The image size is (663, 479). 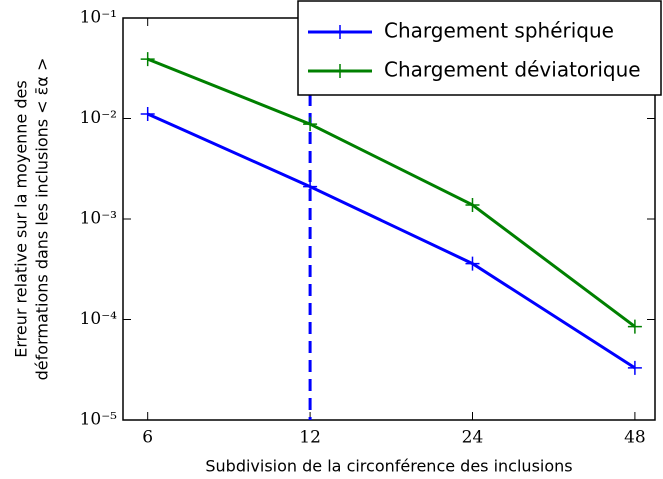 What do you see at coordinates (42, 219) in the screenshot?
I see `y-axis-label: déformations dans les inclusions < ε̄α >` at bounding box center [42, 219].